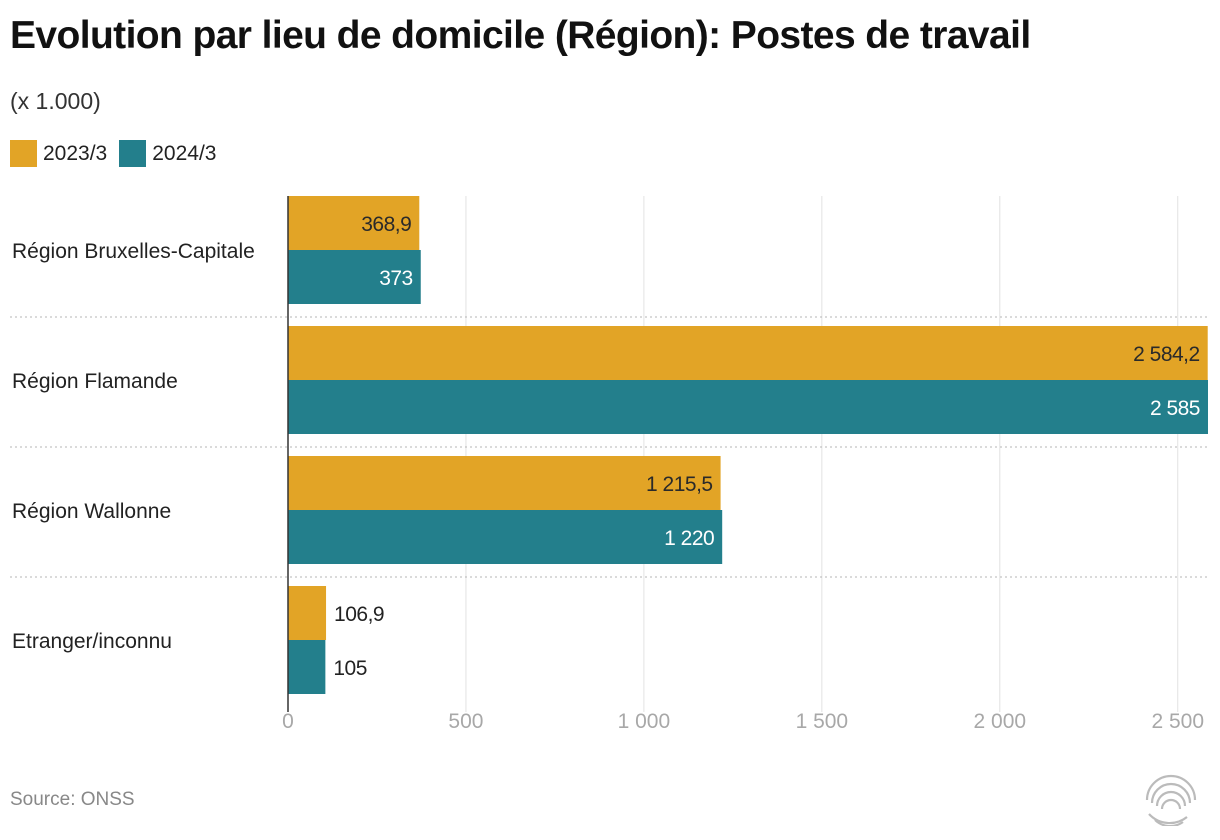  What do you see at coordinates (288, 721) in the screenshot?
I see `x-tick-label: 0` at bounding box center [288, 721].